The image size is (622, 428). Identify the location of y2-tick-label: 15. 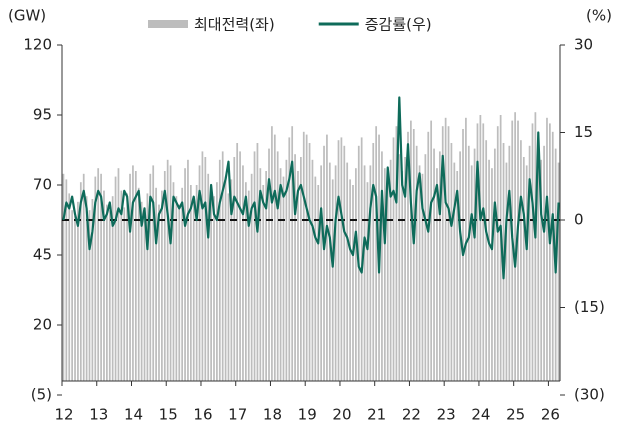
(583, 132).